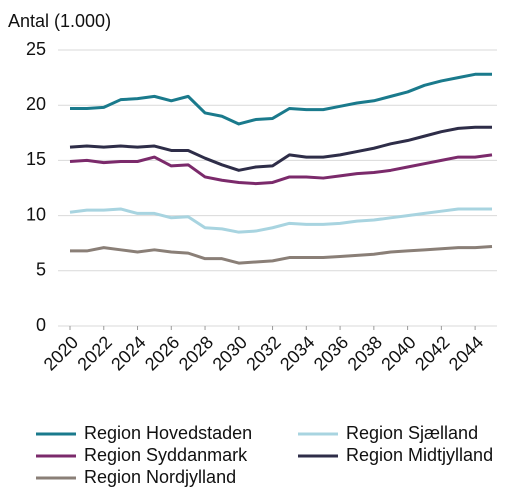  What do you see at coordinates (41, 325) in the screenshot?
I see `y-tick-label: 0` at bounding box center [41, 325].